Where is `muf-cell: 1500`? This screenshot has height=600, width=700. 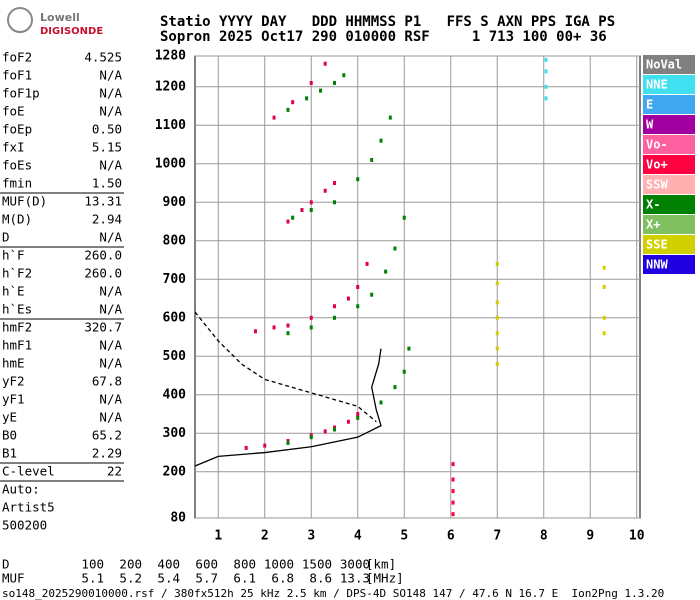 muf-cell: 1500 is located at coordinates (317, 564).